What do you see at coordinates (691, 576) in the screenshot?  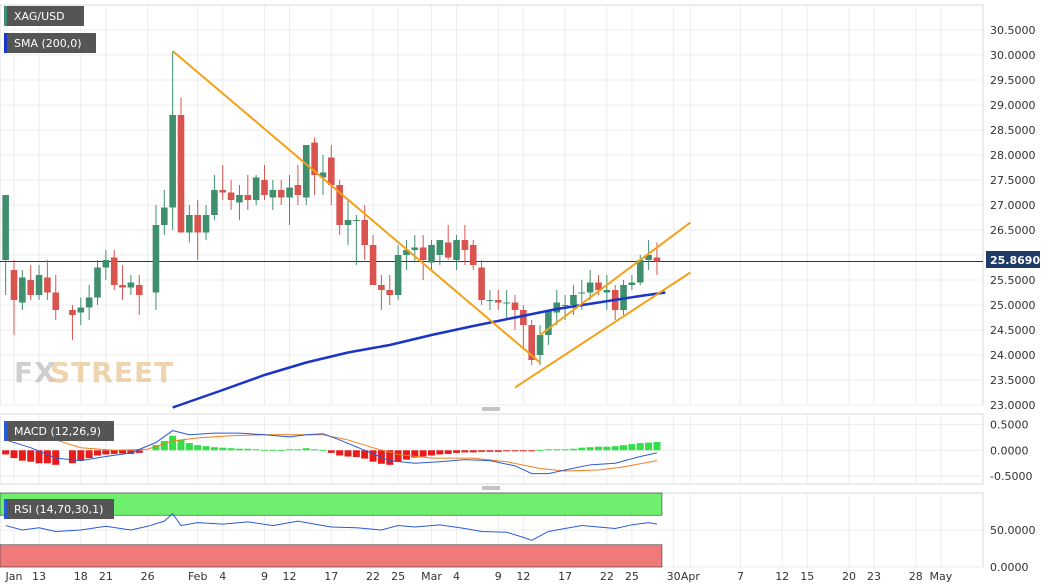 I see `x-tick-label: Apr` at bounding box center [691, 576].